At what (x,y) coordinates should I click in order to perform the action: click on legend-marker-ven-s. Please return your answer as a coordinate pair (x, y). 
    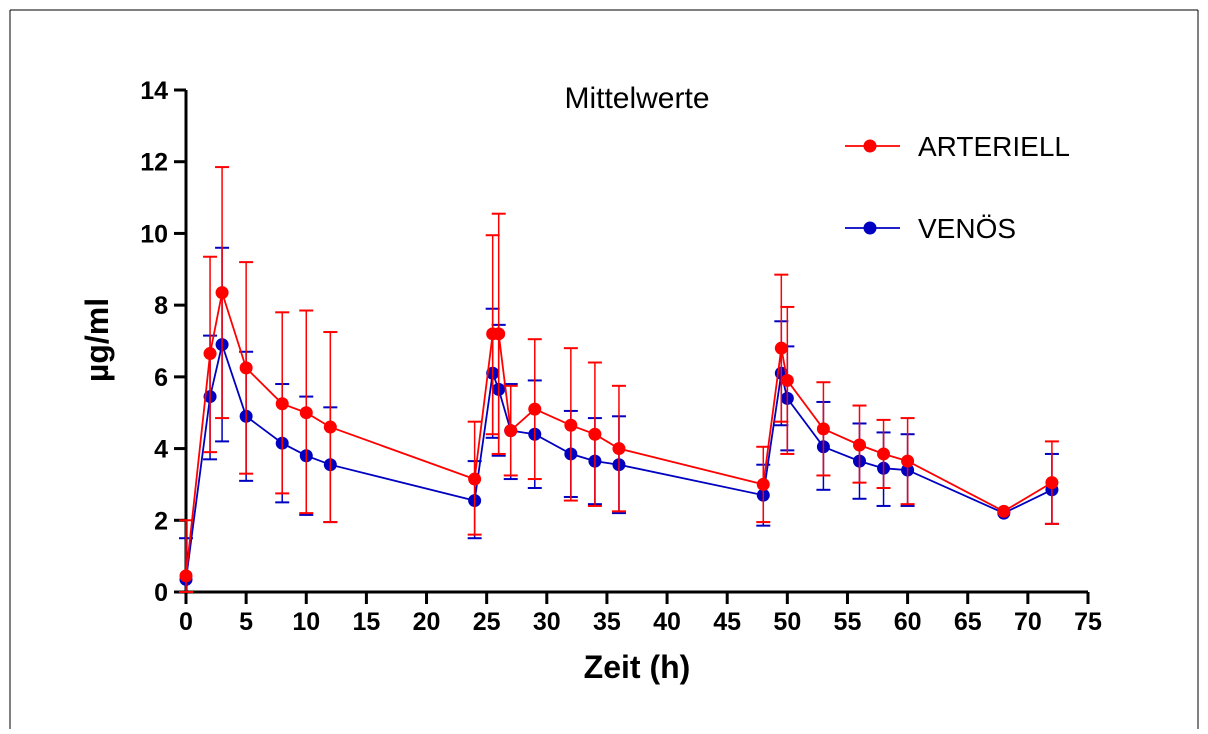
    Looking at the image, I should click on (870, 228).